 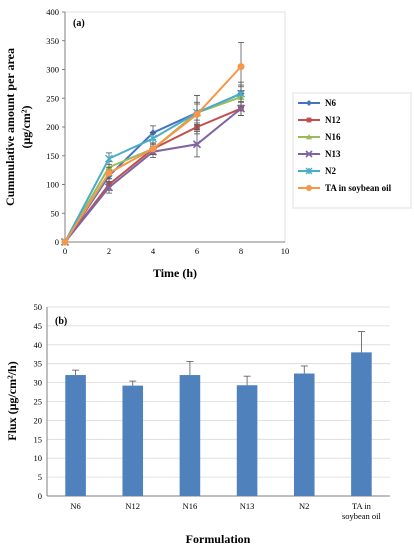 What do you see at coordinates (12, 400) in the screenshot?
I see `panel-b-y-axis-title: Flux (μg/cm²/h)` at bounding box center [12, 400].